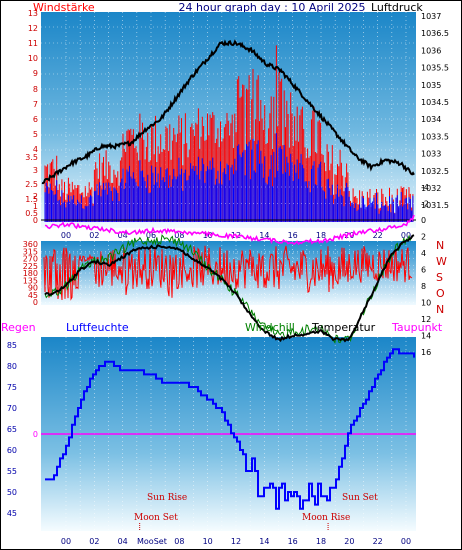 The image size is (462, 550). What do you see at coordinates (31, 157) in the screenshot?
I see `wind-tick-label: 3.5` at bounding box center [31, 157].